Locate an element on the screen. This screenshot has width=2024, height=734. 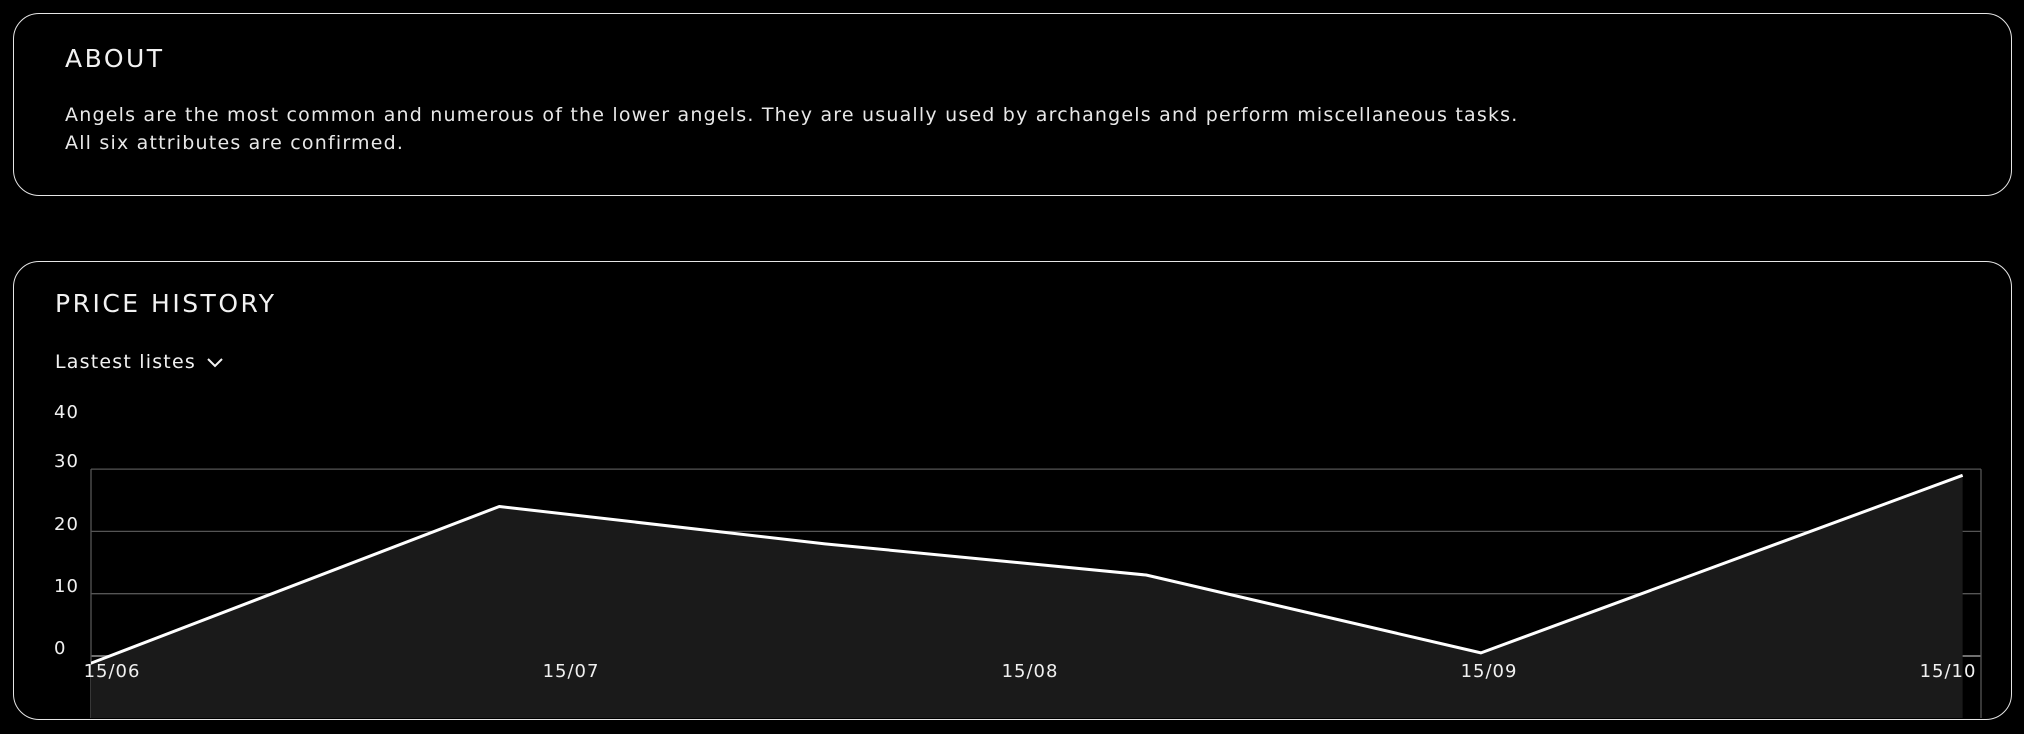
y-tick-label: 30 is located at coordinates (66, 461).